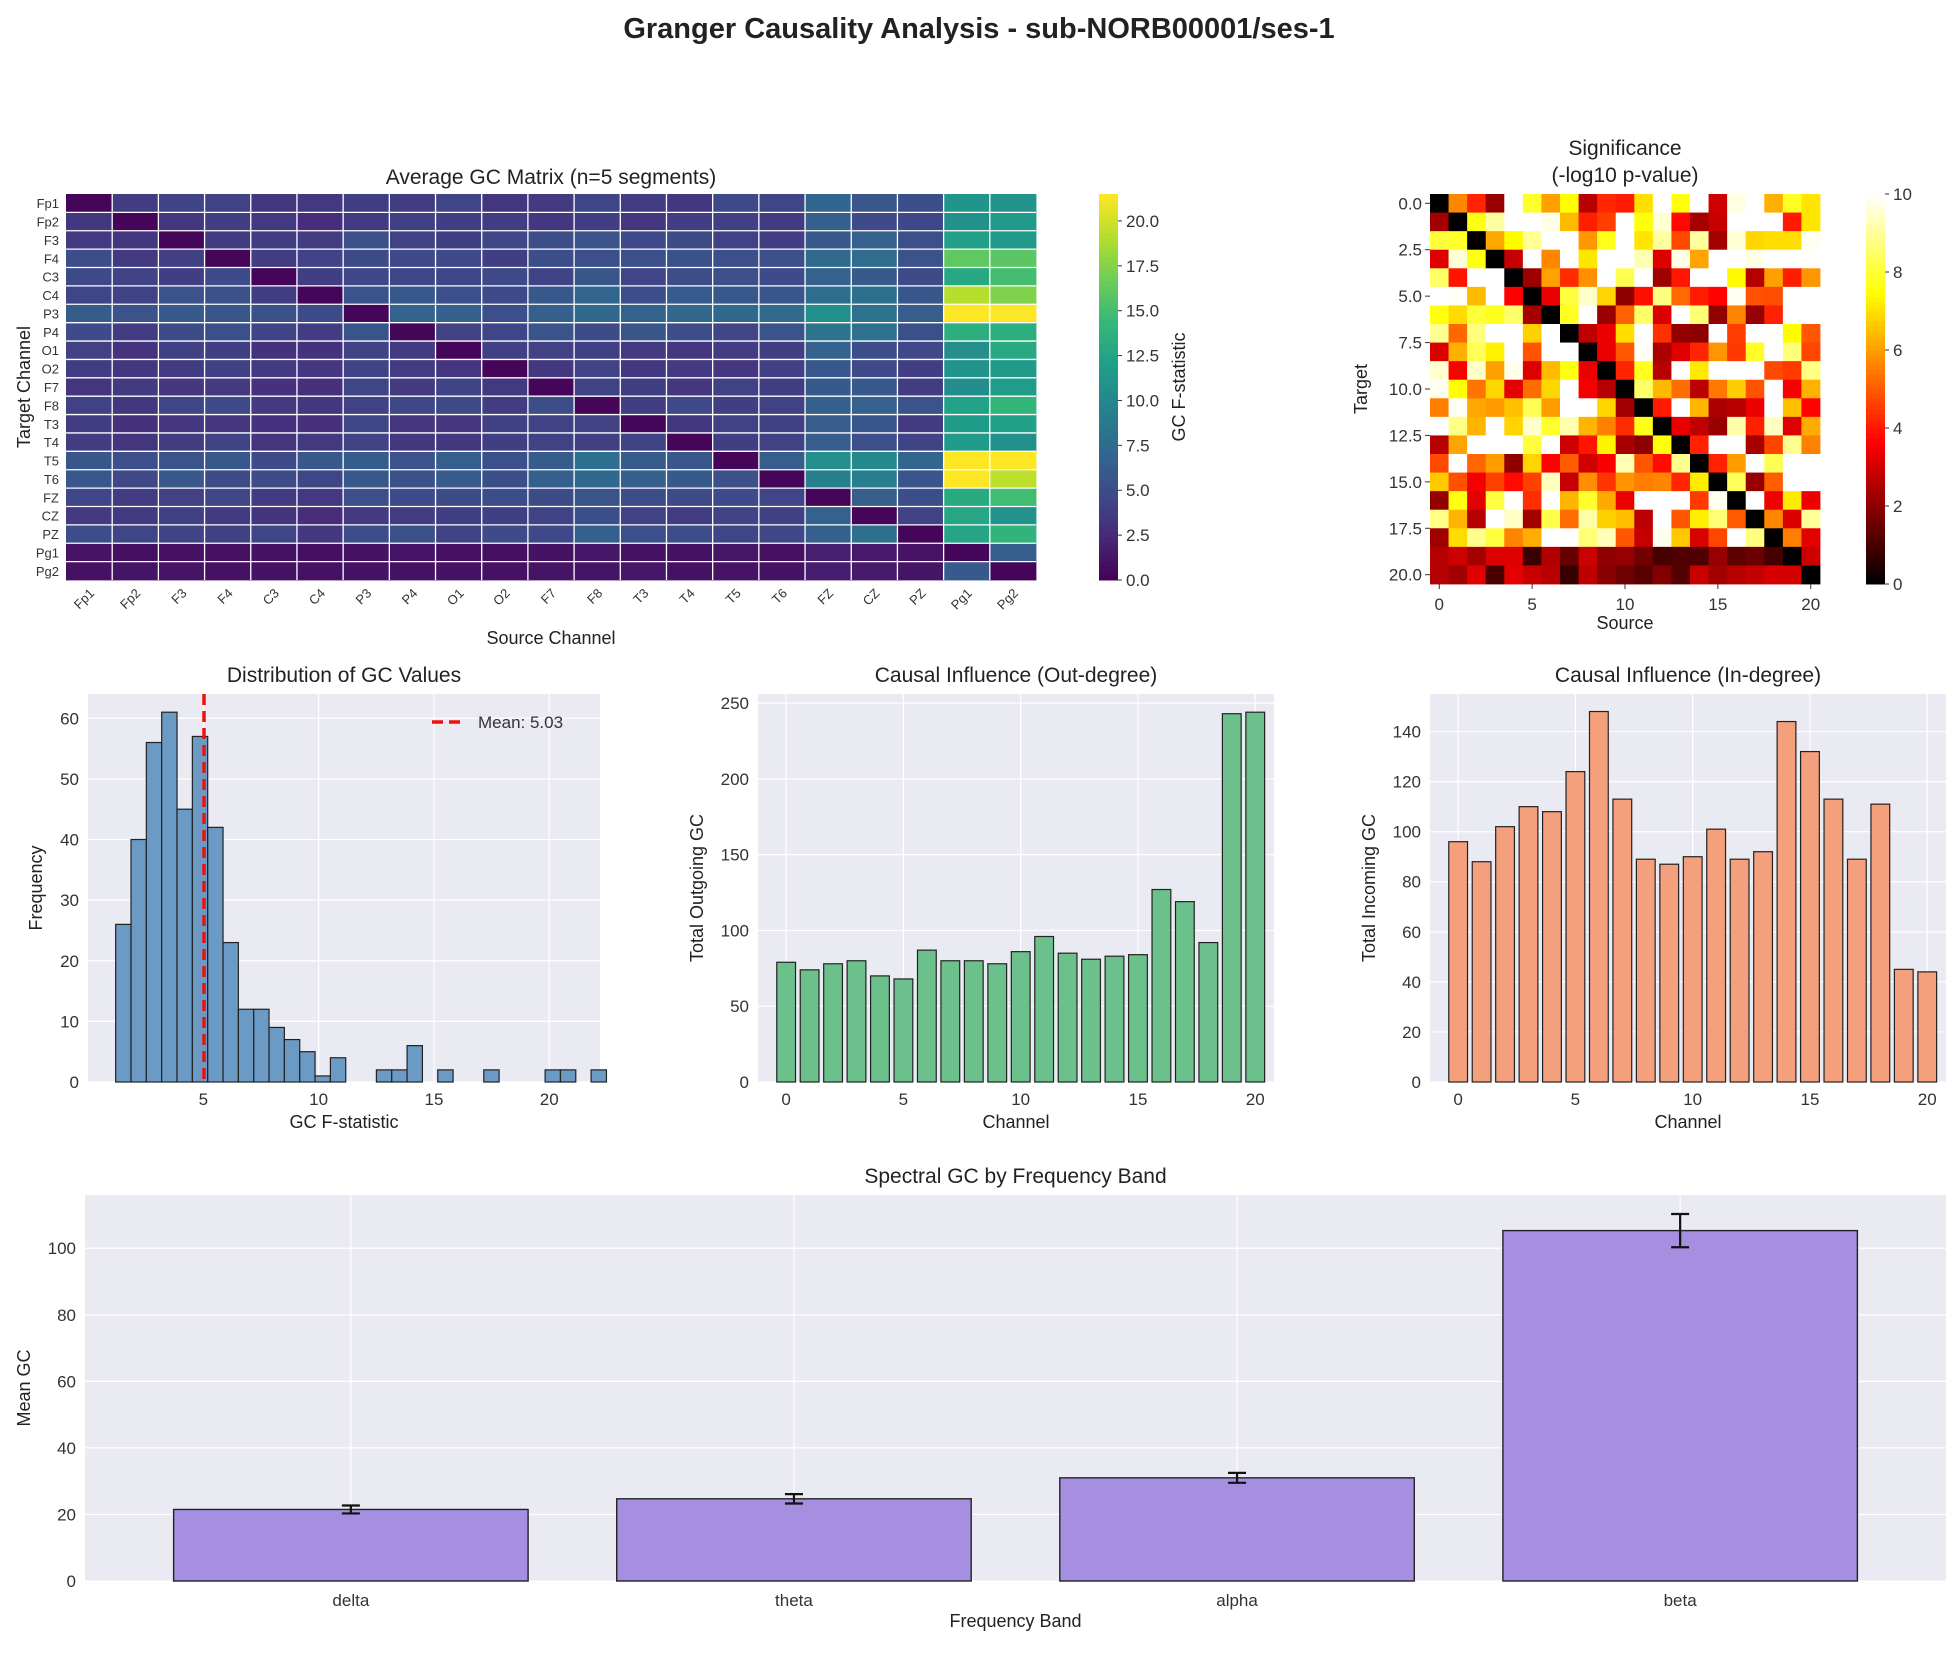  Describe the element at coordinates (549, 1099) in the screenshot. I see `histogram-xtick-label: 20` at that location.